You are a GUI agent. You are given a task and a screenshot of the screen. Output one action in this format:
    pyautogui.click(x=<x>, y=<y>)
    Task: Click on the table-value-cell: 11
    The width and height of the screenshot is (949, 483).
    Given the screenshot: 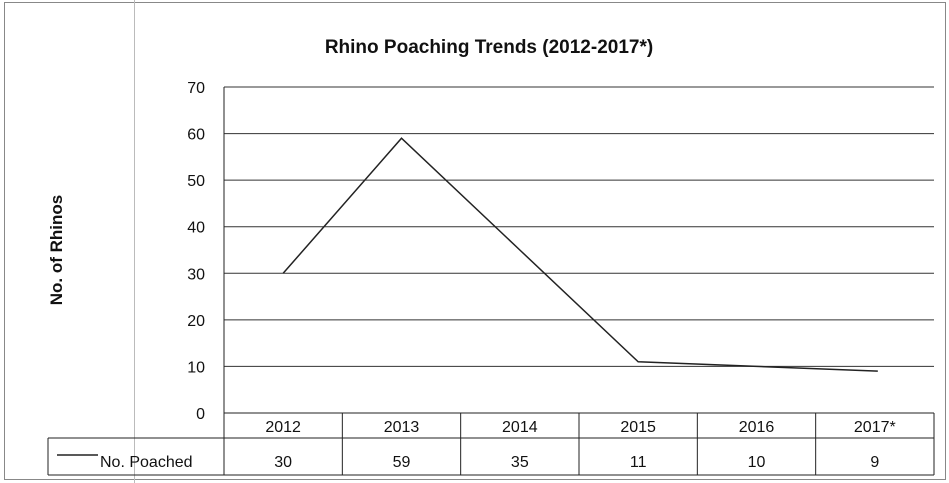 What is the action you would take?
    pyautogui.click(x=638, y=462)
    